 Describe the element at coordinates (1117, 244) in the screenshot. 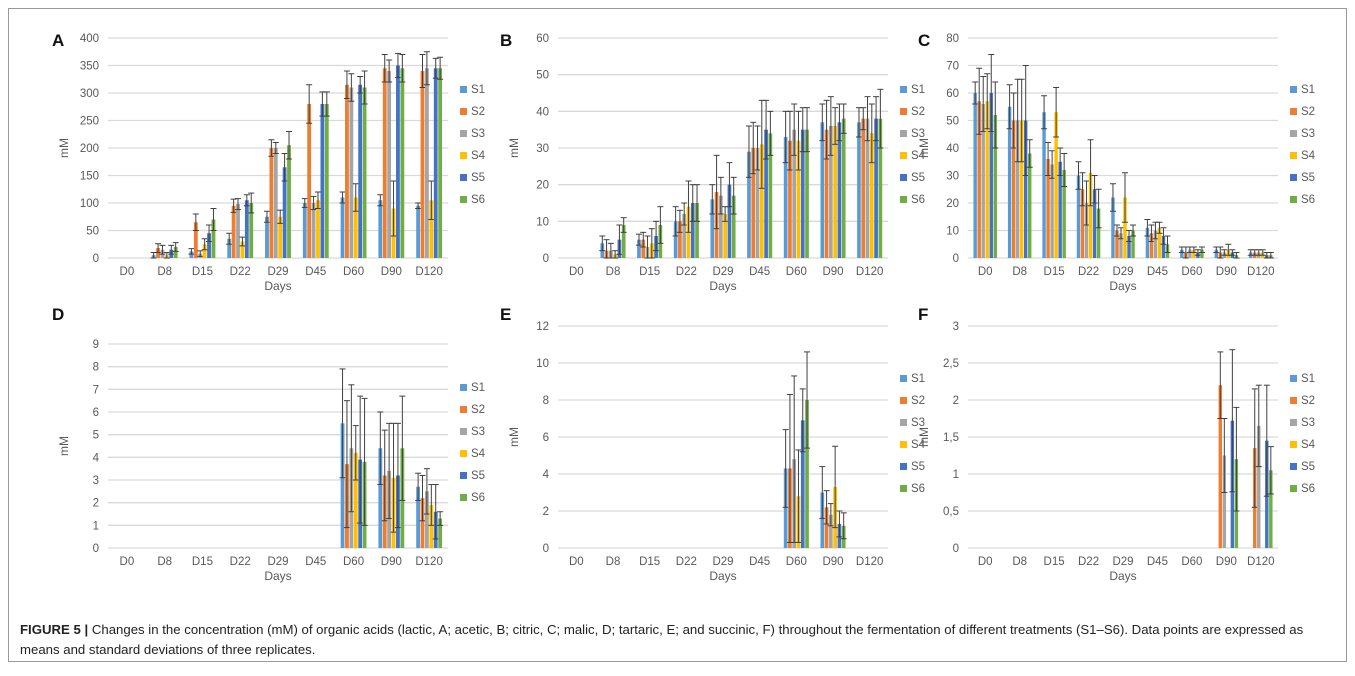

I see `bar-S2-D29` at that location.